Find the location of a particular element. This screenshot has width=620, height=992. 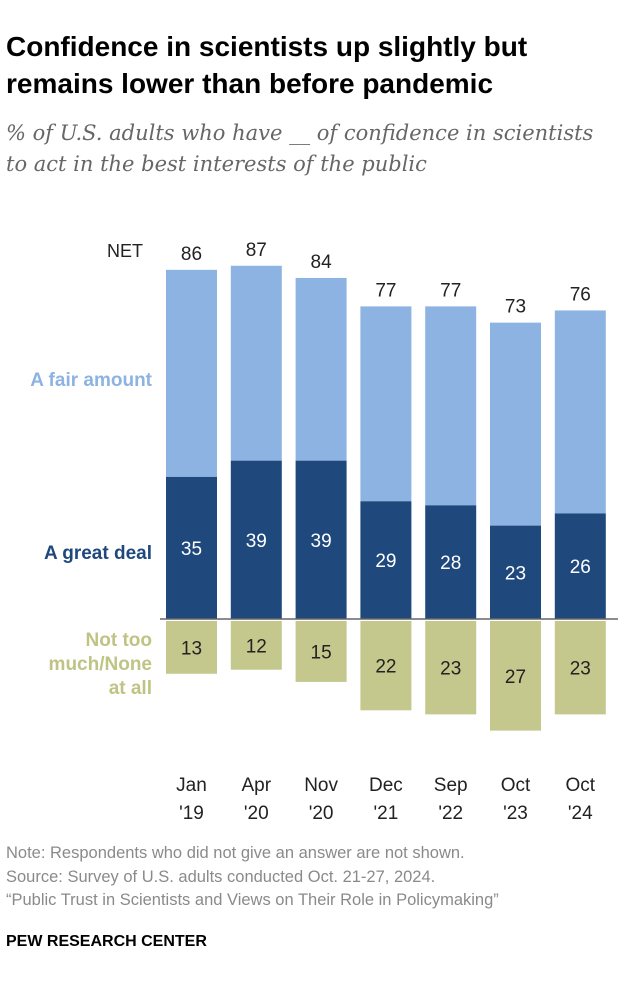

data-label-great-deal: 29 is located at coordinates (385, 561).